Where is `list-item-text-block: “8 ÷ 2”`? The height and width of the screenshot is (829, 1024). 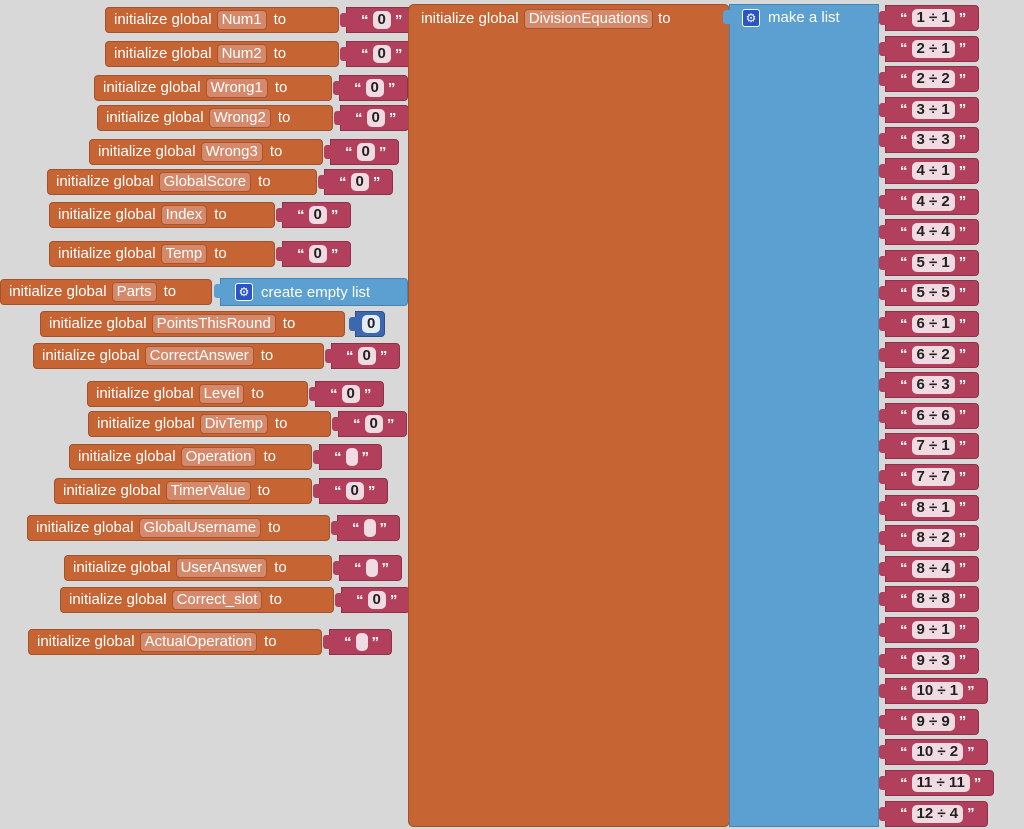
list-item-text-block: “8 ÷ 2” is located at coordinates (929, 538).